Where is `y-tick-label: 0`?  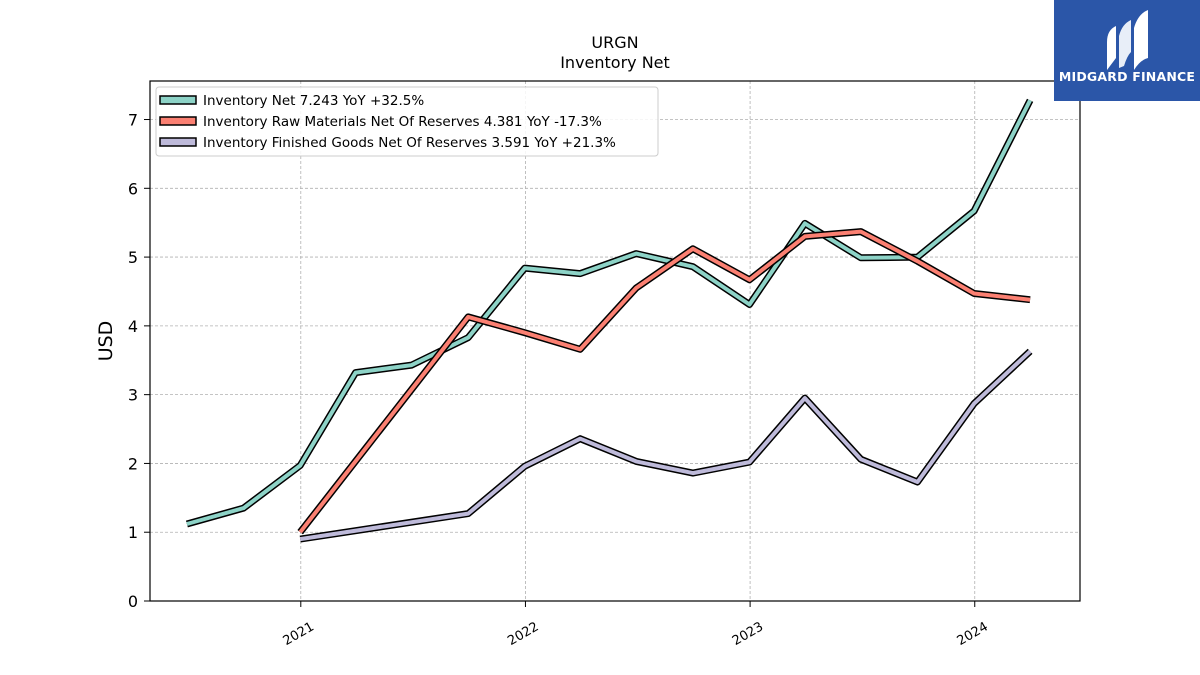 y-tick-label: 0 is located at coordinates (133, 601).